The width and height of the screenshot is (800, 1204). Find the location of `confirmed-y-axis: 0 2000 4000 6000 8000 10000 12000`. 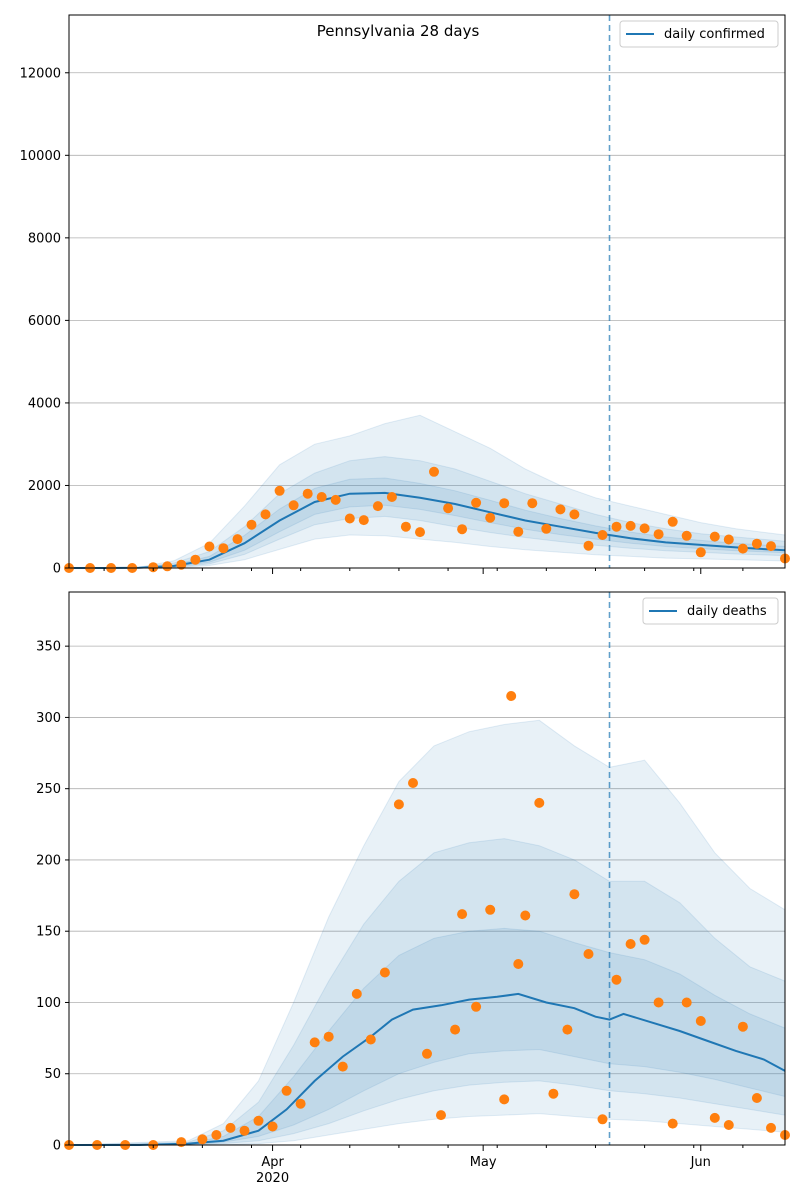

confirmed-y-axis: 0 2000 4000 6000 8000 10000 12000 is located at coordinates (44, 321).